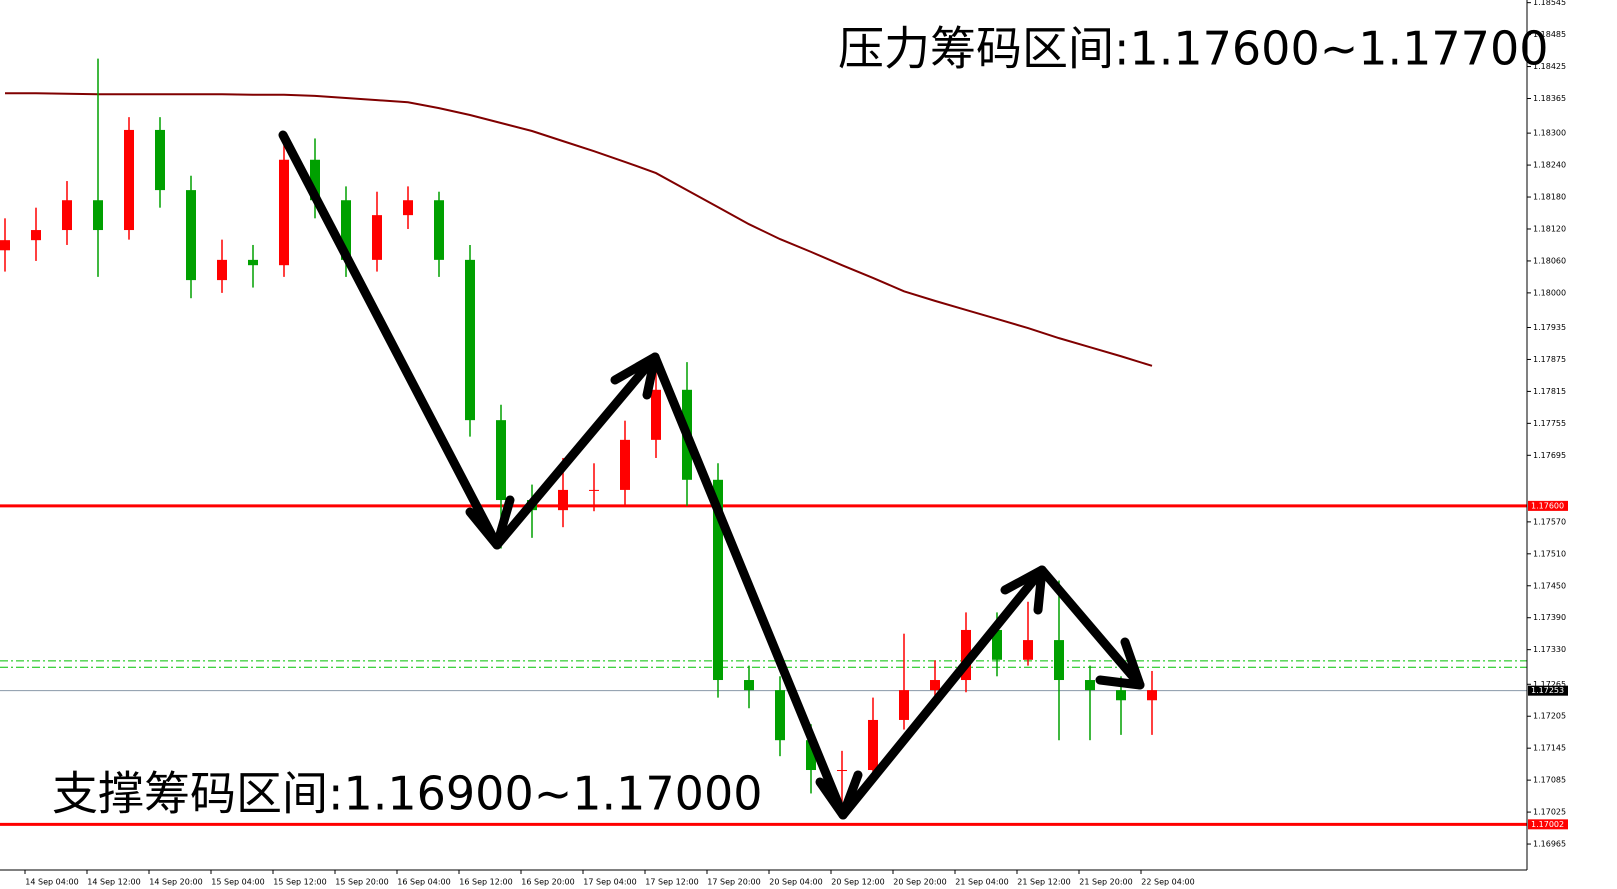 This screenshot has width=1617, height=889. I want to click on y-tick-label: 1.17815, so click(1549, 391).